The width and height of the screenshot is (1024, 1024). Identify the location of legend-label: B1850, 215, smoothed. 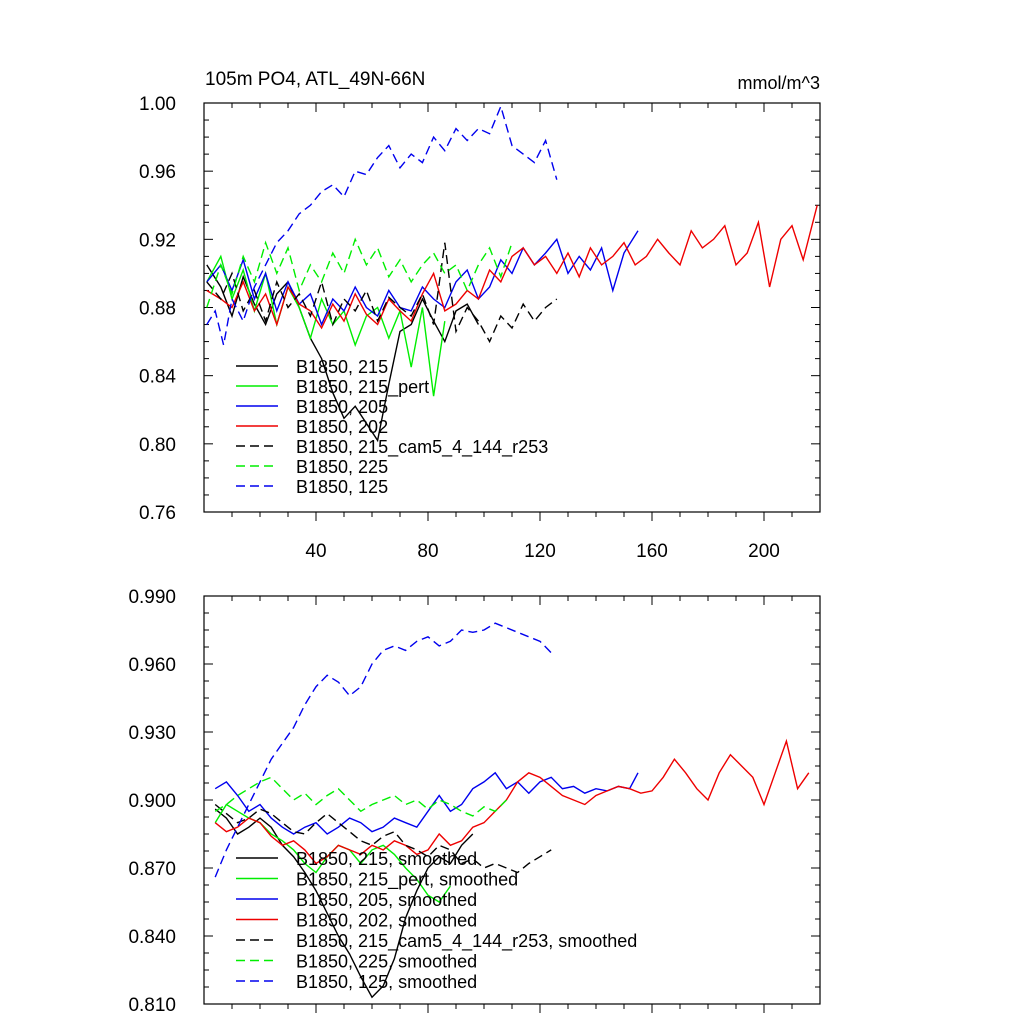
(386, 859).